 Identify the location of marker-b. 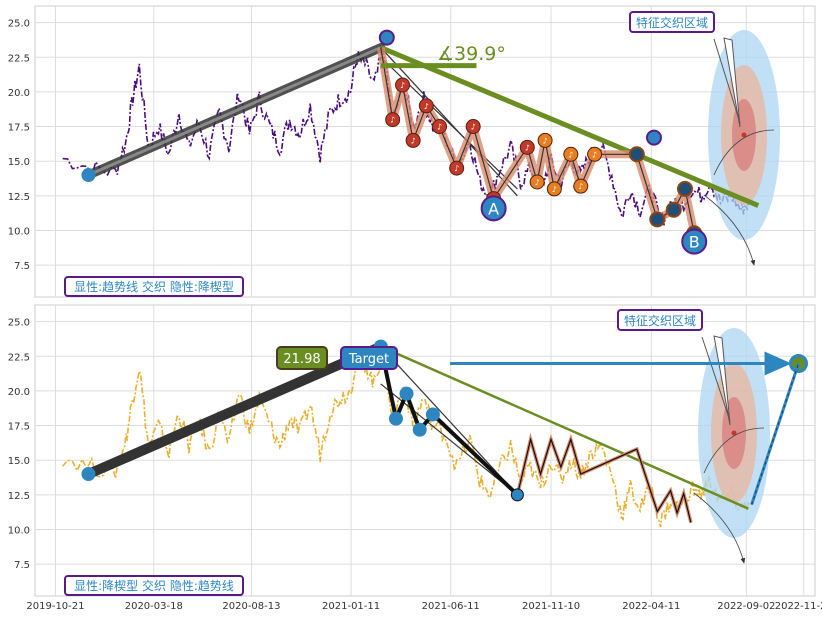
(694, 241).